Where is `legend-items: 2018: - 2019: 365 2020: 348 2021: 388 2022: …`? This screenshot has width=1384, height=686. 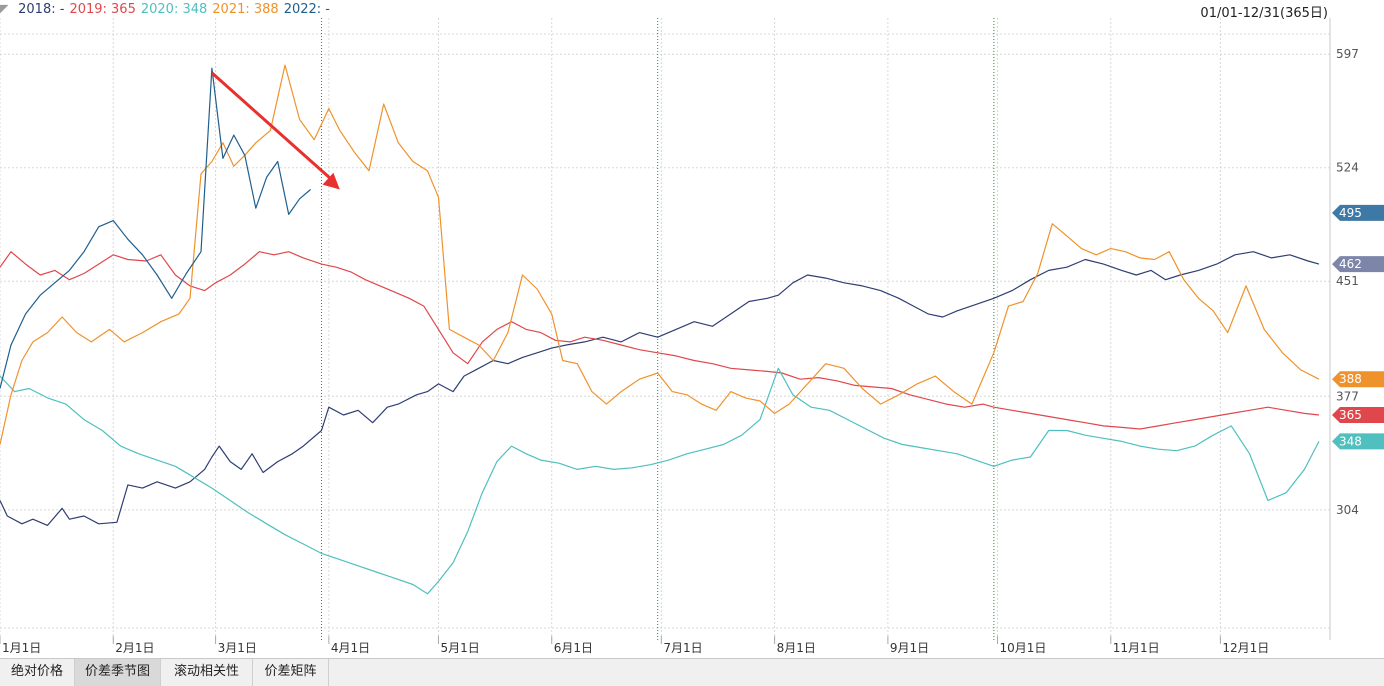 legend-items: 2018: - 2019: 365 2020: 348 2021: 388 2022: … is located at coordinates (176, 9).